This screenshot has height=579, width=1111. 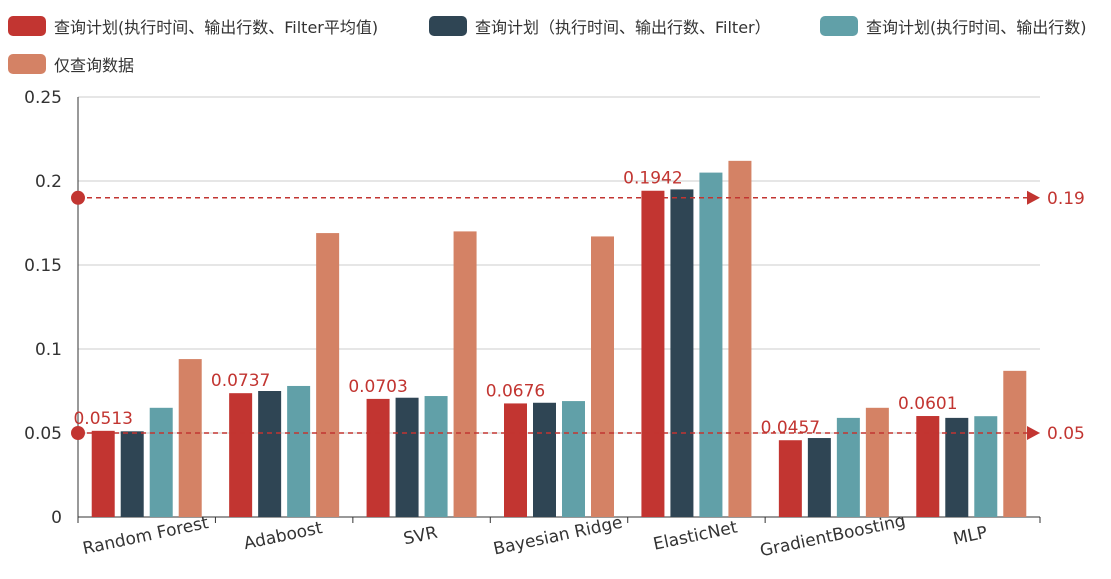 I want to click on y-tick-label: 0.2, so click(x=48, y=182).